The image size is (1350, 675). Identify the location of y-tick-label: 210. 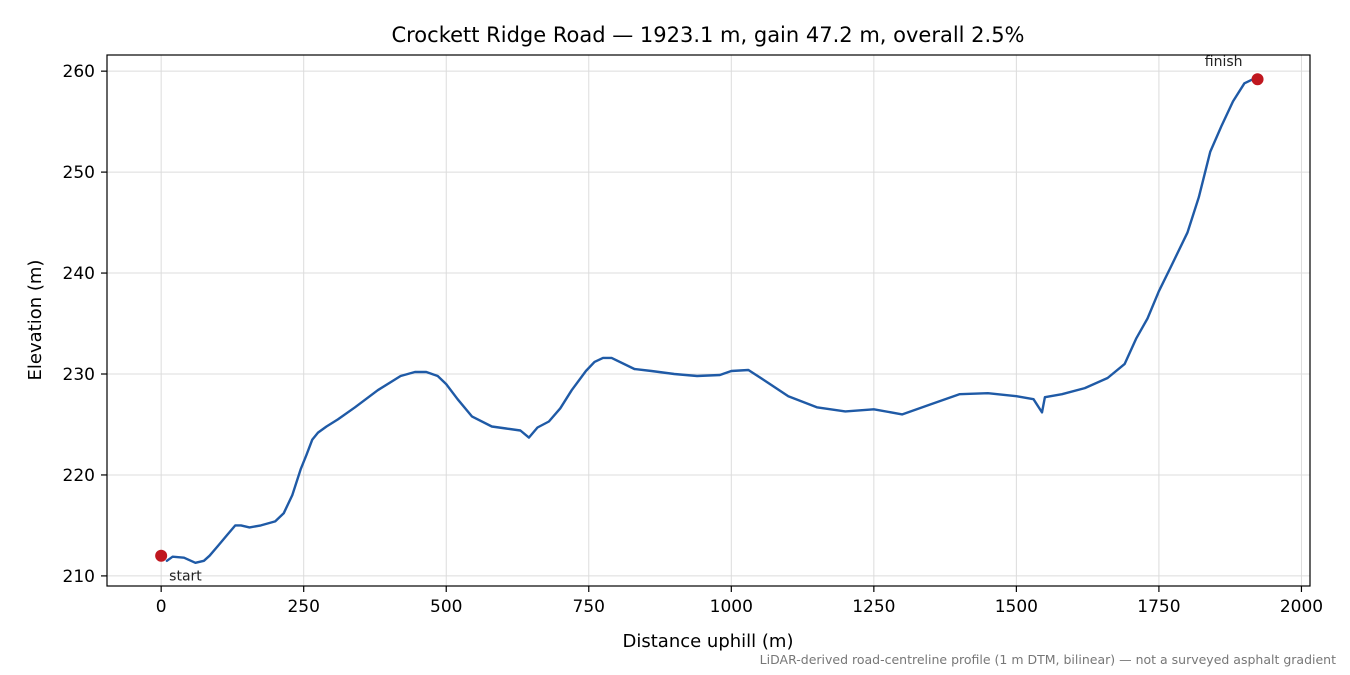
(79, 577).